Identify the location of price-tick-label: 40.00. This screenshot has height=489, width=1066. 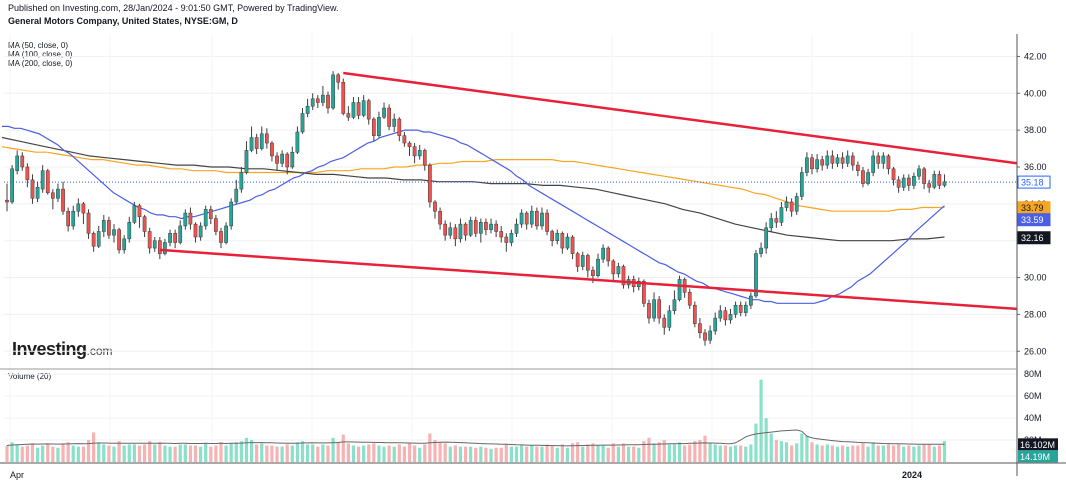
(1035, 93).